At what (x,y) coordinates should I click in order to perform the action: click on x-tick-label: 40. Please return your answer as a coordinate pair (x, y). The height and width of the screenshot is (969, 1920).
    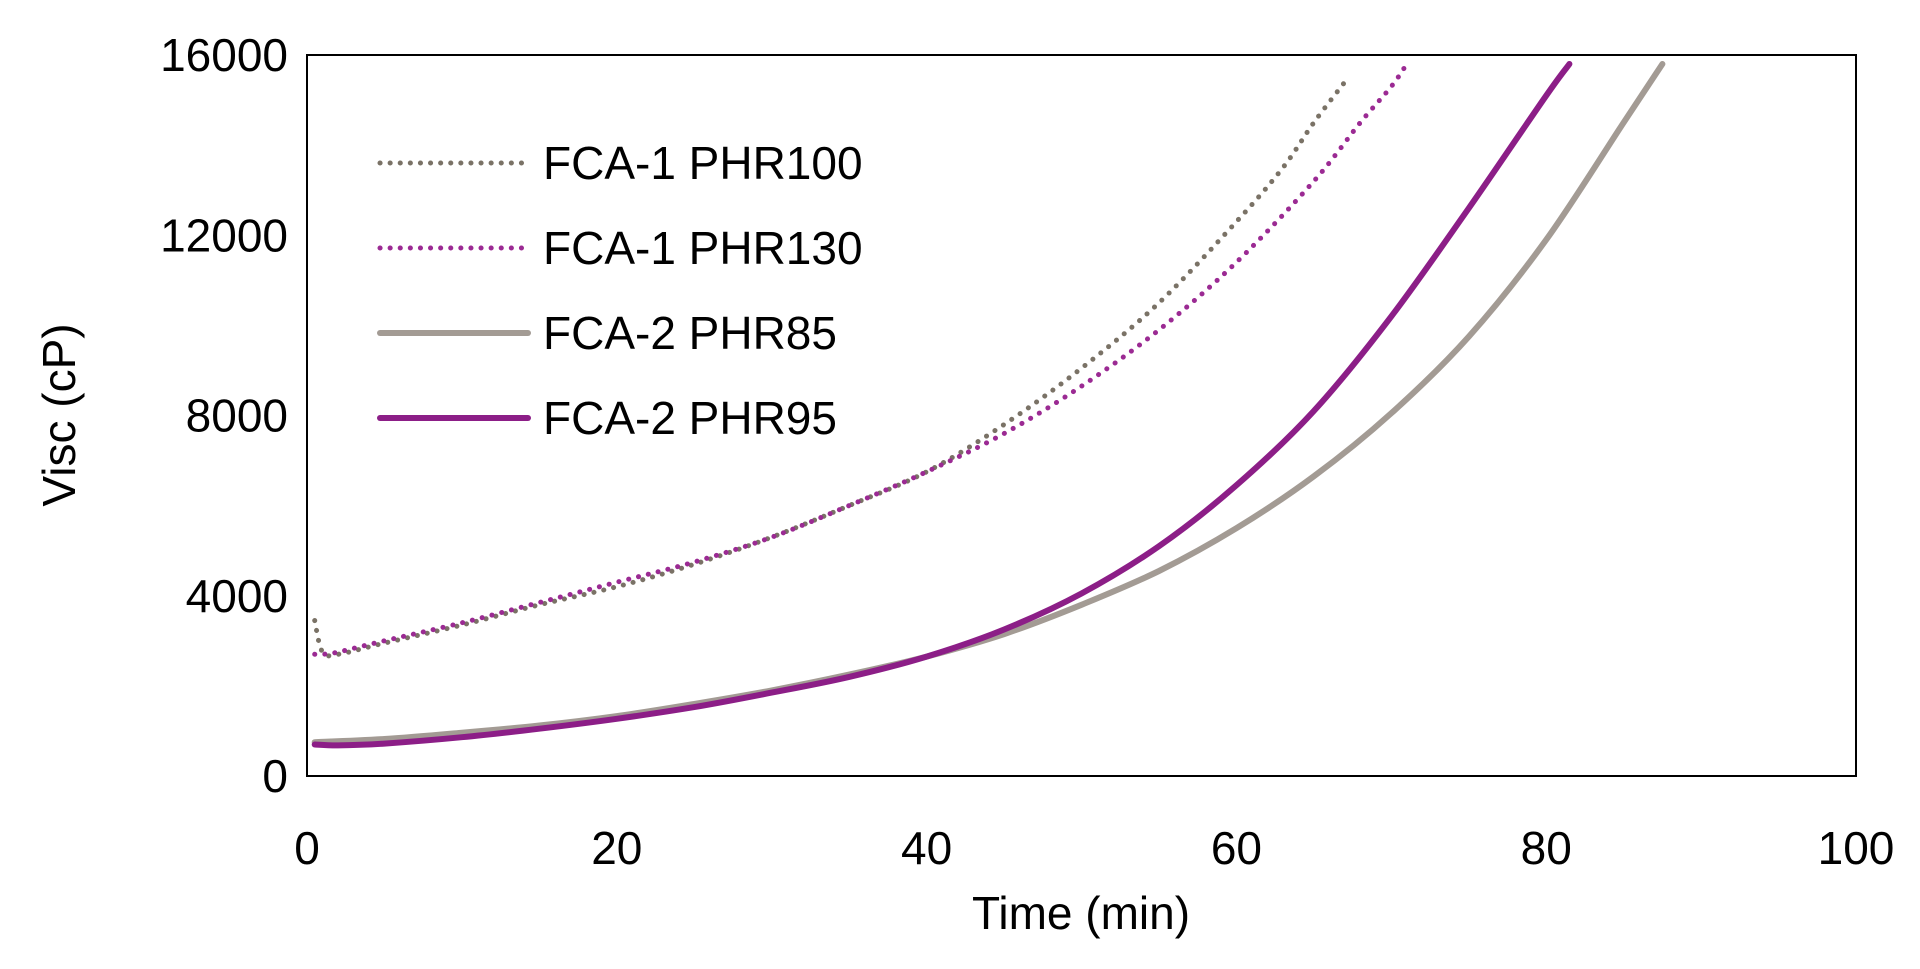
    Looking at the image, I should click on (926, 848).